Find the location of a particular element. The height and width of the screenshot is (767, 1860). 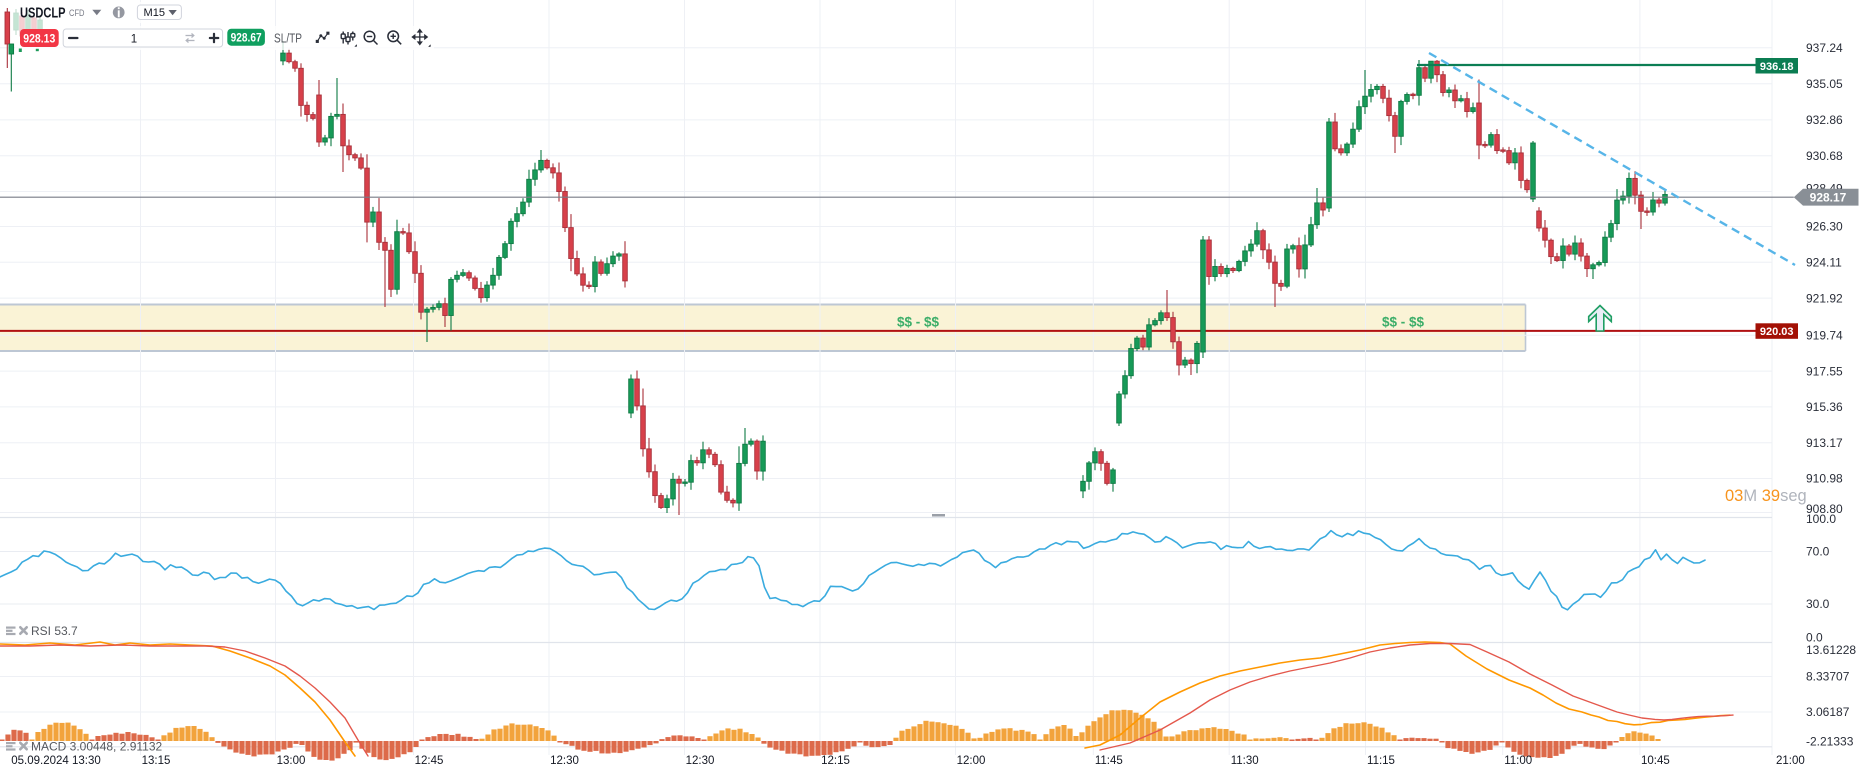

svg-text: 10:45 is located at coordinates (1655, 761).